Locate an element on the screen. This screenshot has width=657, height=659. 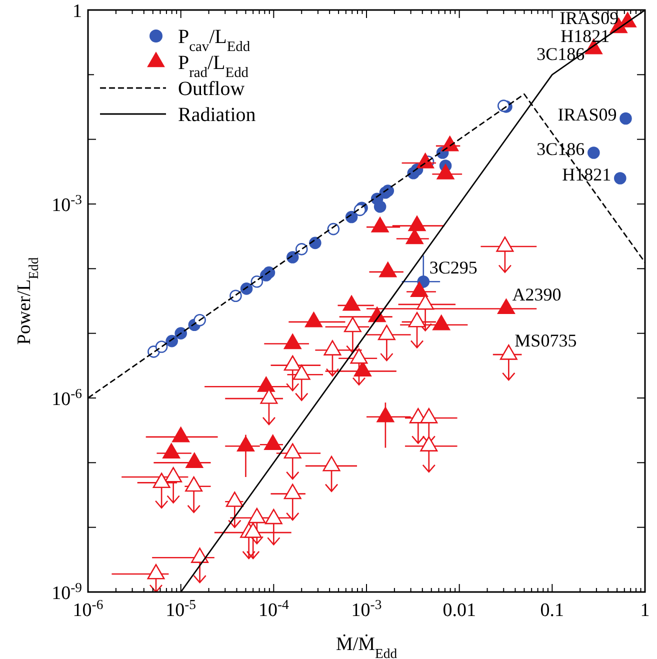
y-tick-label: 1 is located at coordinates (77, 11).